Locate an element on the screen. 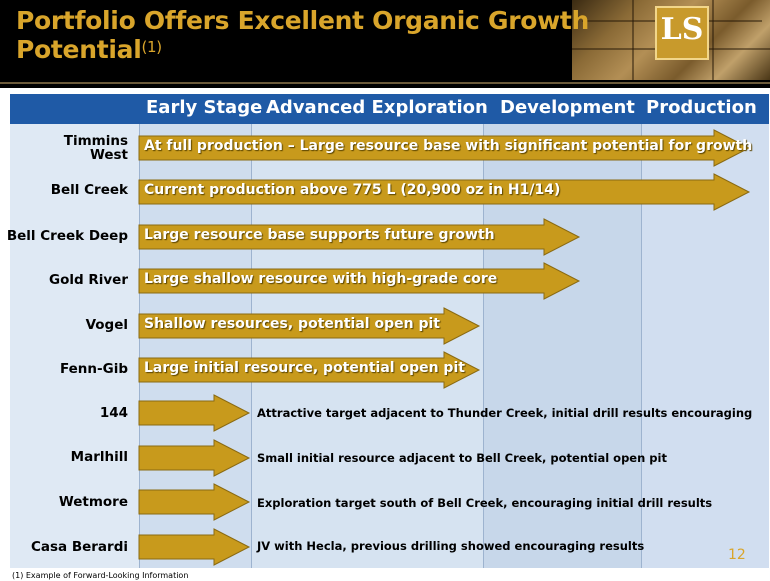  row-label-fenn-gib: Fenn-Gib is located at coordinates (93, 369).